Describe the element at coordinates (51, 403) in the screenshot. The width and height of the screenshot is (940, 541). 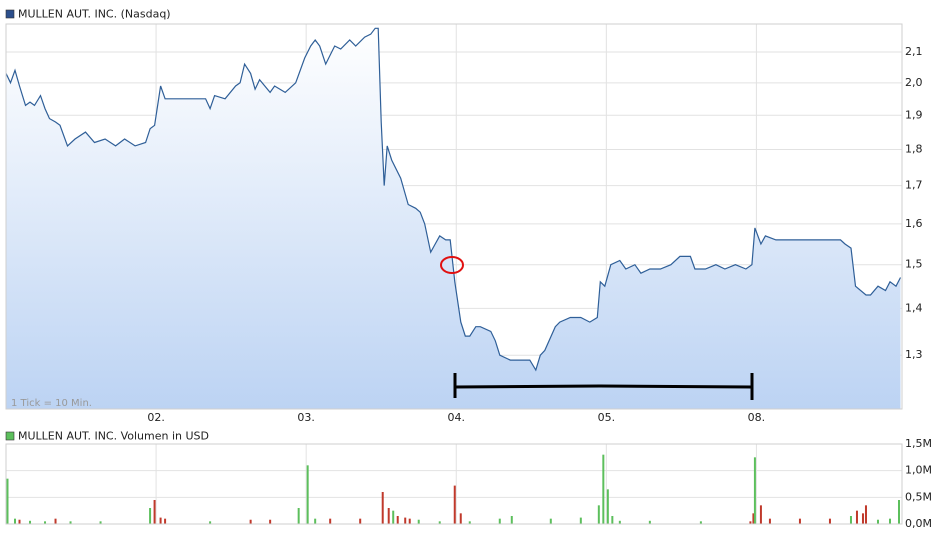
I see `tick-note: 1 Tick = 10 Min.` at that location.